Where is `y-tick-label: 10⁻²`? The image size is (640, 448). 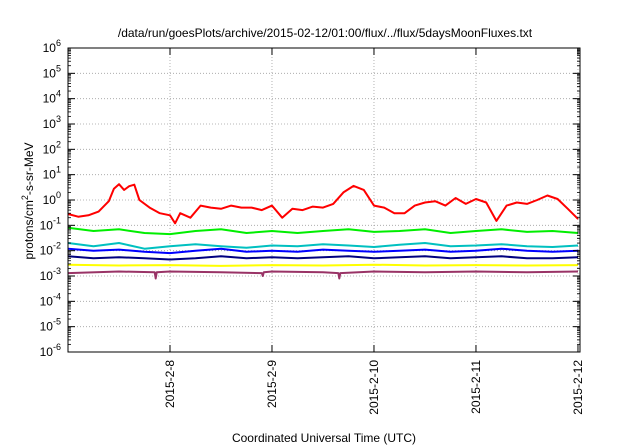
y-tick-label: 10⁻² is located at coordinates (50, 249).